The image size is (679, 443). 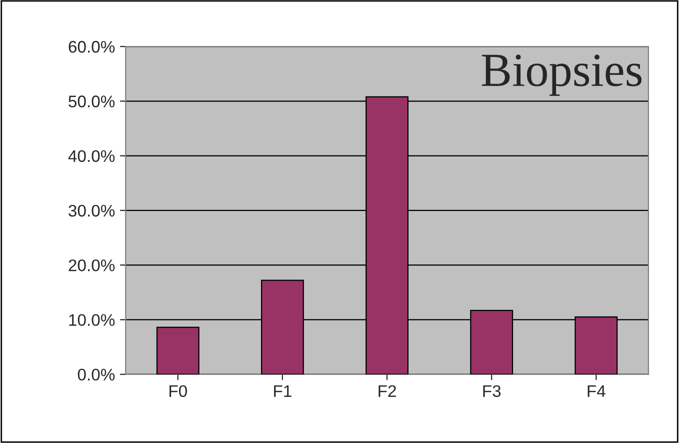 I want to click on x-tick-label: F2, so click(x=387, y=391).